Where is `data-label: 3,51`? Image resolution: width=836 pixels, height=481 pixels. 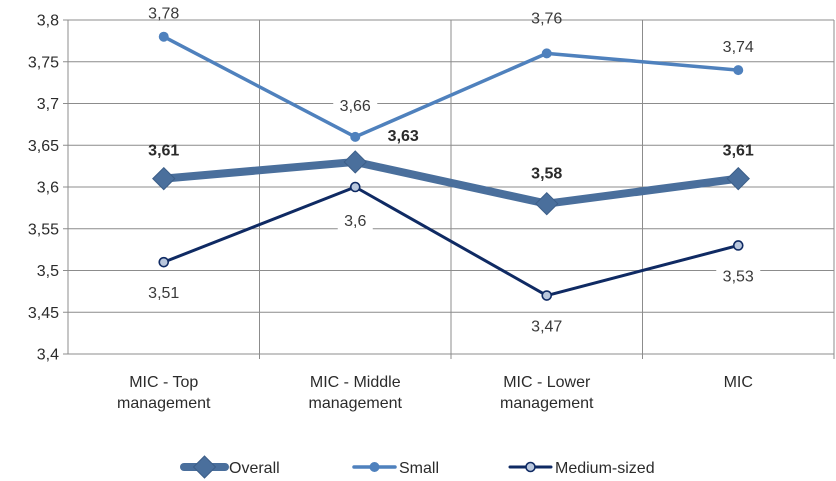
data-label: 3,51 is located at coordinates (163, 293).